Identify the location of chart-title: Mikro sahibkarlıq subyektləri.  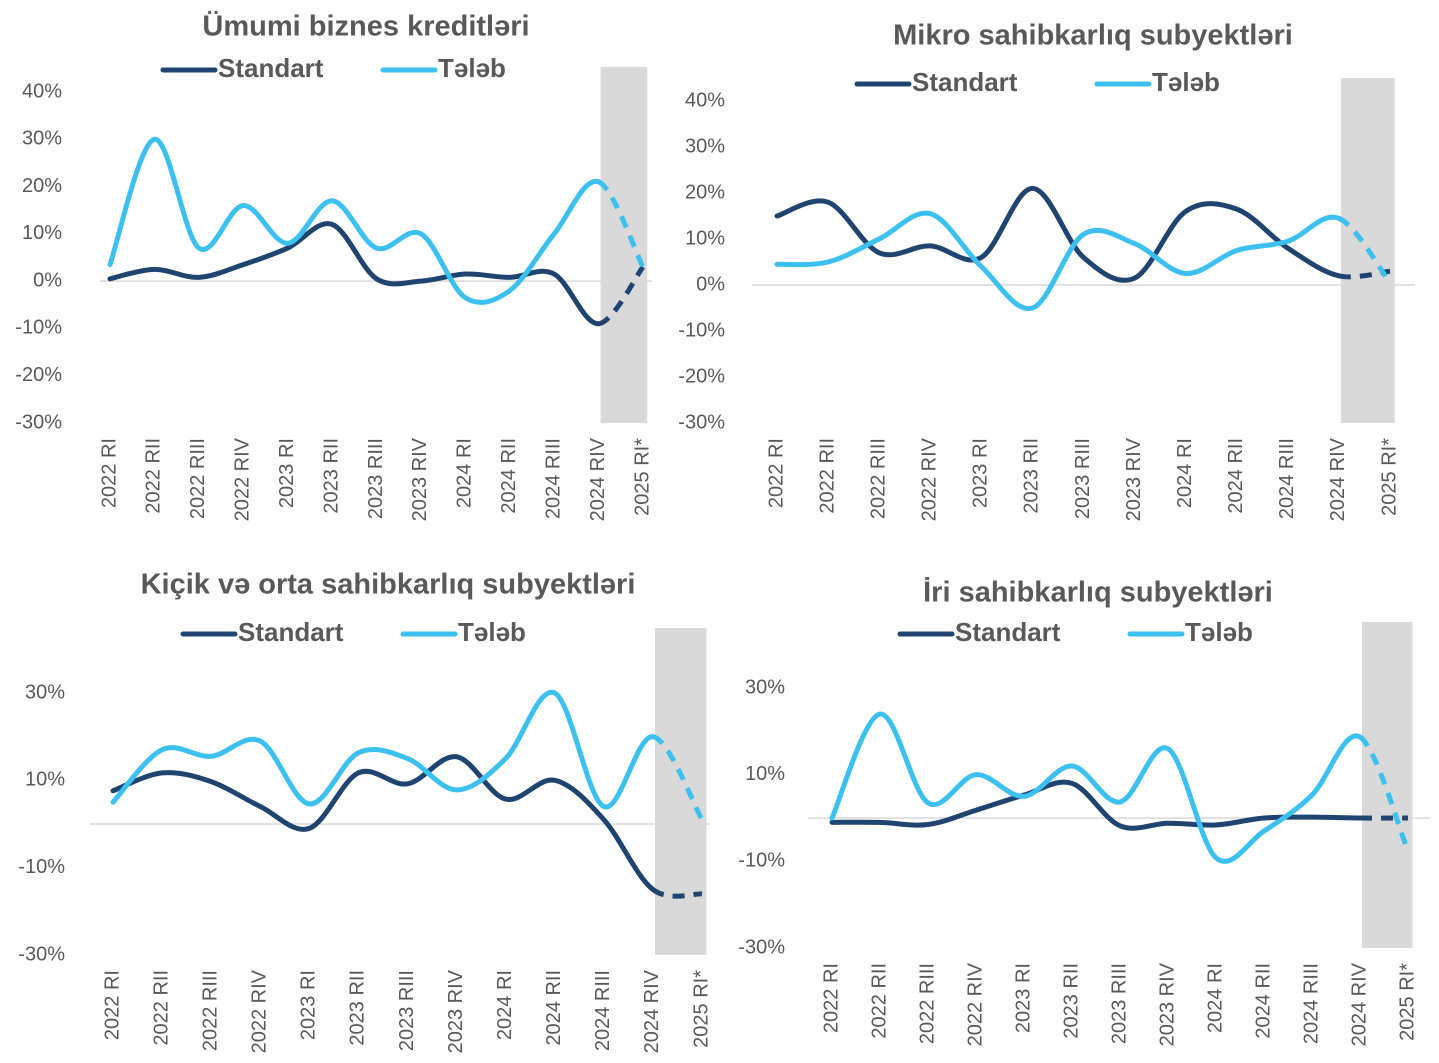
(1093, 36).